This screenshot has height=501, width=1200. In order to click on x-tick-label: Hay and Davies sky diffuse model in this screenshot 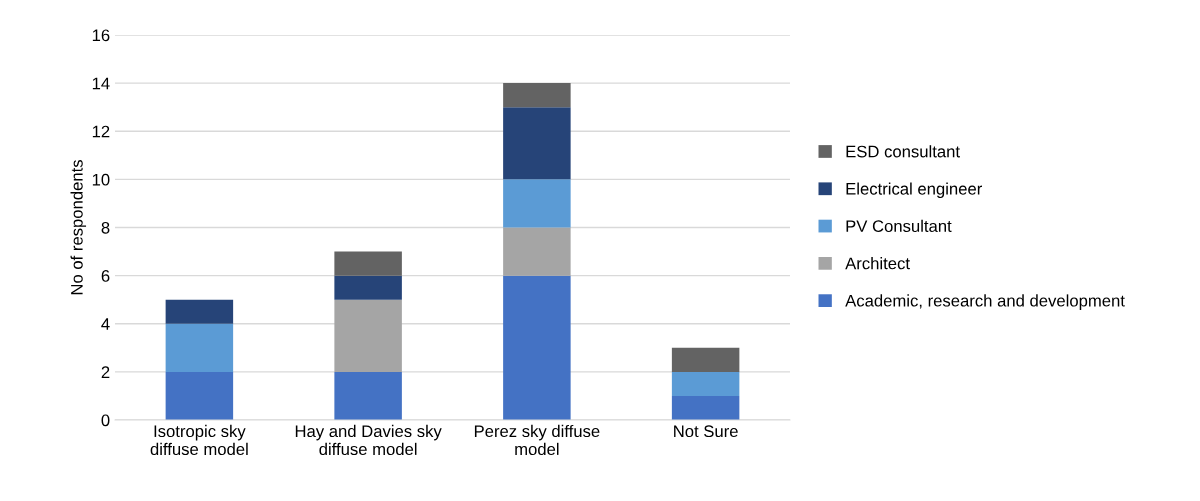, I will do `click(368, 440)`.